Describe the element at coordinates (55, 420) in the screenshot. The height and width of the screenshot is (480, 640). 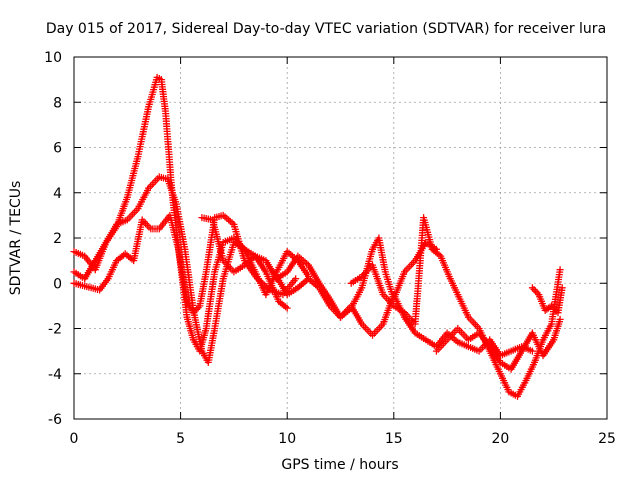
I see `y-tick-label: -6` at that location.